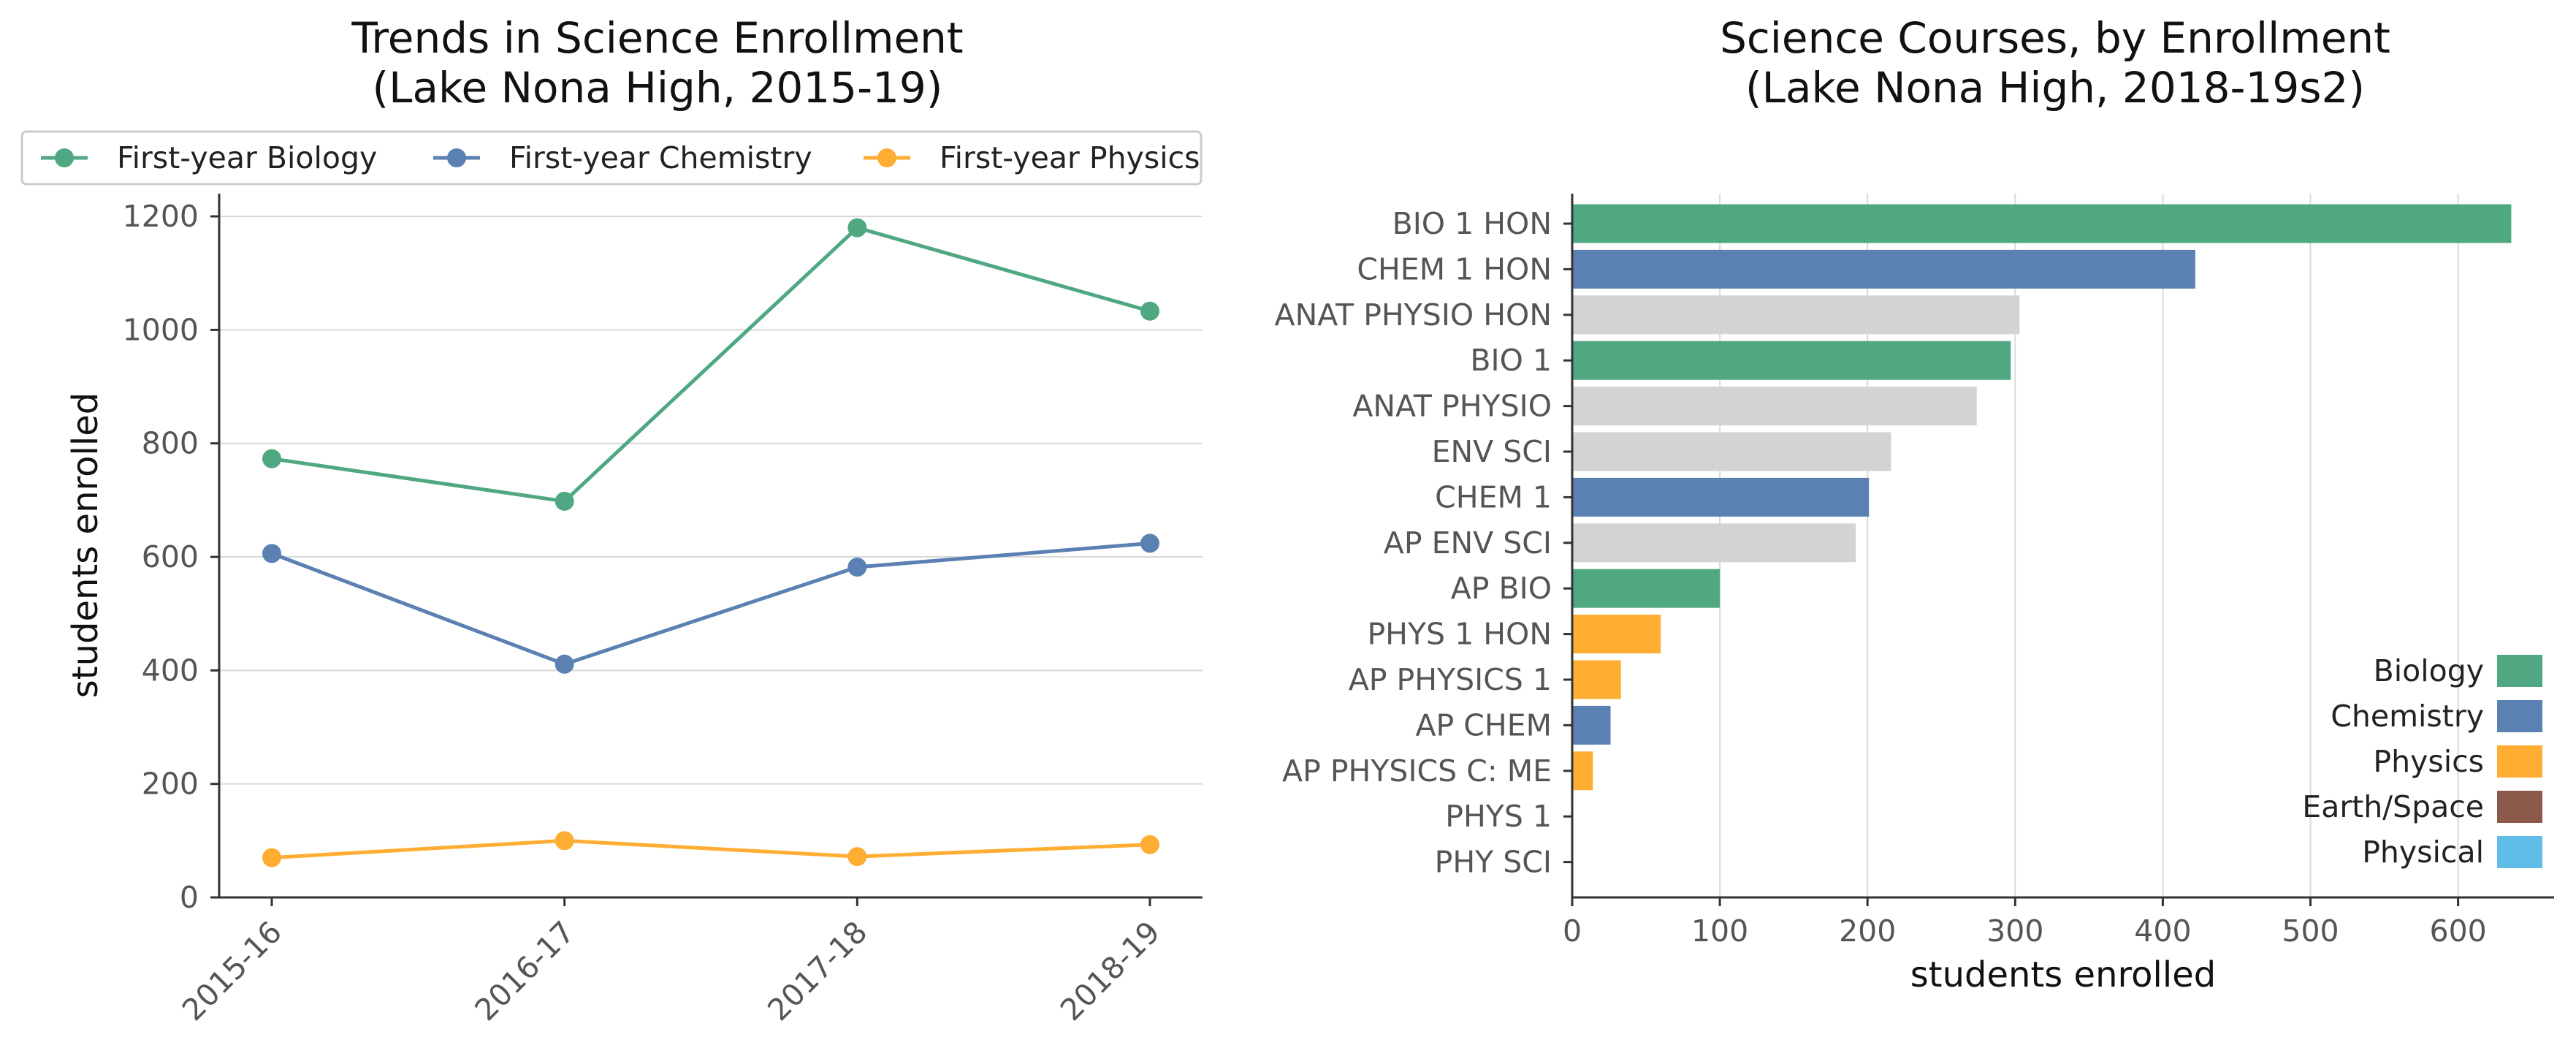  What do you see at coordinates (2162, 931) in the screenshot?
I see `bar-x-tick-label: 400` at bounding box center [2162, 931].